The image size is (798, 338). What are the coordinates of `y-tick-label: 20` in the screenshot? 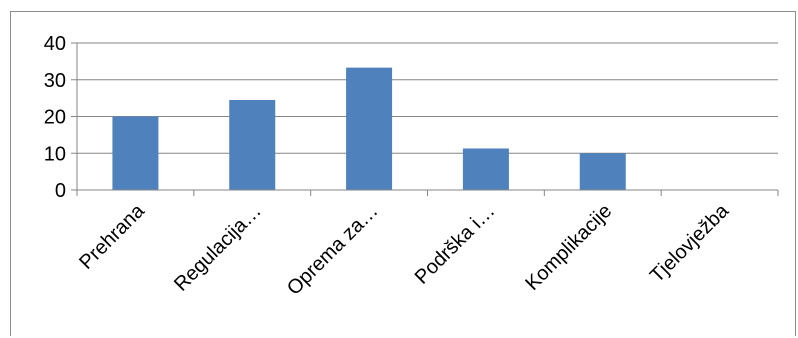 It's located at (55, 118).